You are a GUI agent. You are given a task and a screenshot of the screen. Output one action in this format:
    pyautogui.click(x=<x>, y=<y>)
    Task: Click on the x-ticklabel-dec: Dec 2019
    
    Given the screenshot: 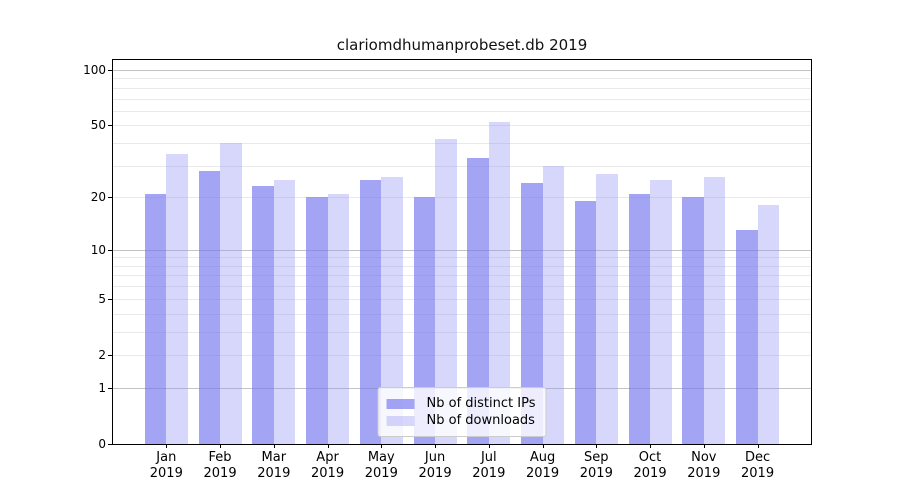 What is the action you would take?
    pyautogui.click(x=758, y=466)
    